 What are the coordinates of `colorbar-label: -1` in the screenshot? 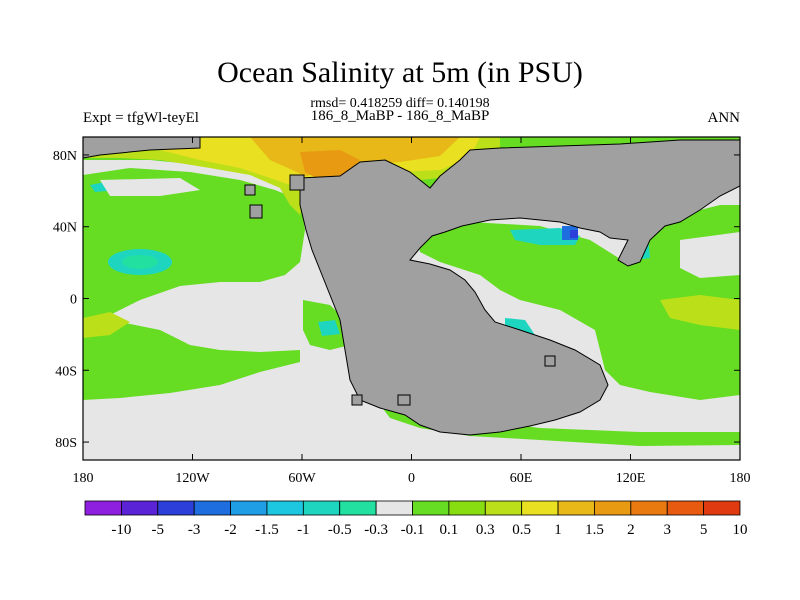 It's located at (303, 530).